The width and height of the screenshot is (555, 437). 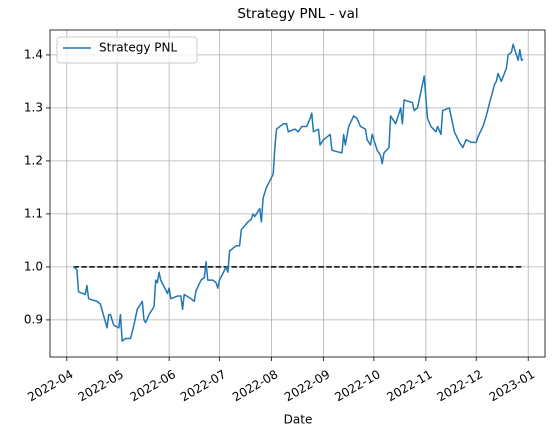 What do you see at coordinates (33, 107) in the screenshot?
I see `y-tick-label: 1.3` at bounding box center [33, 107].